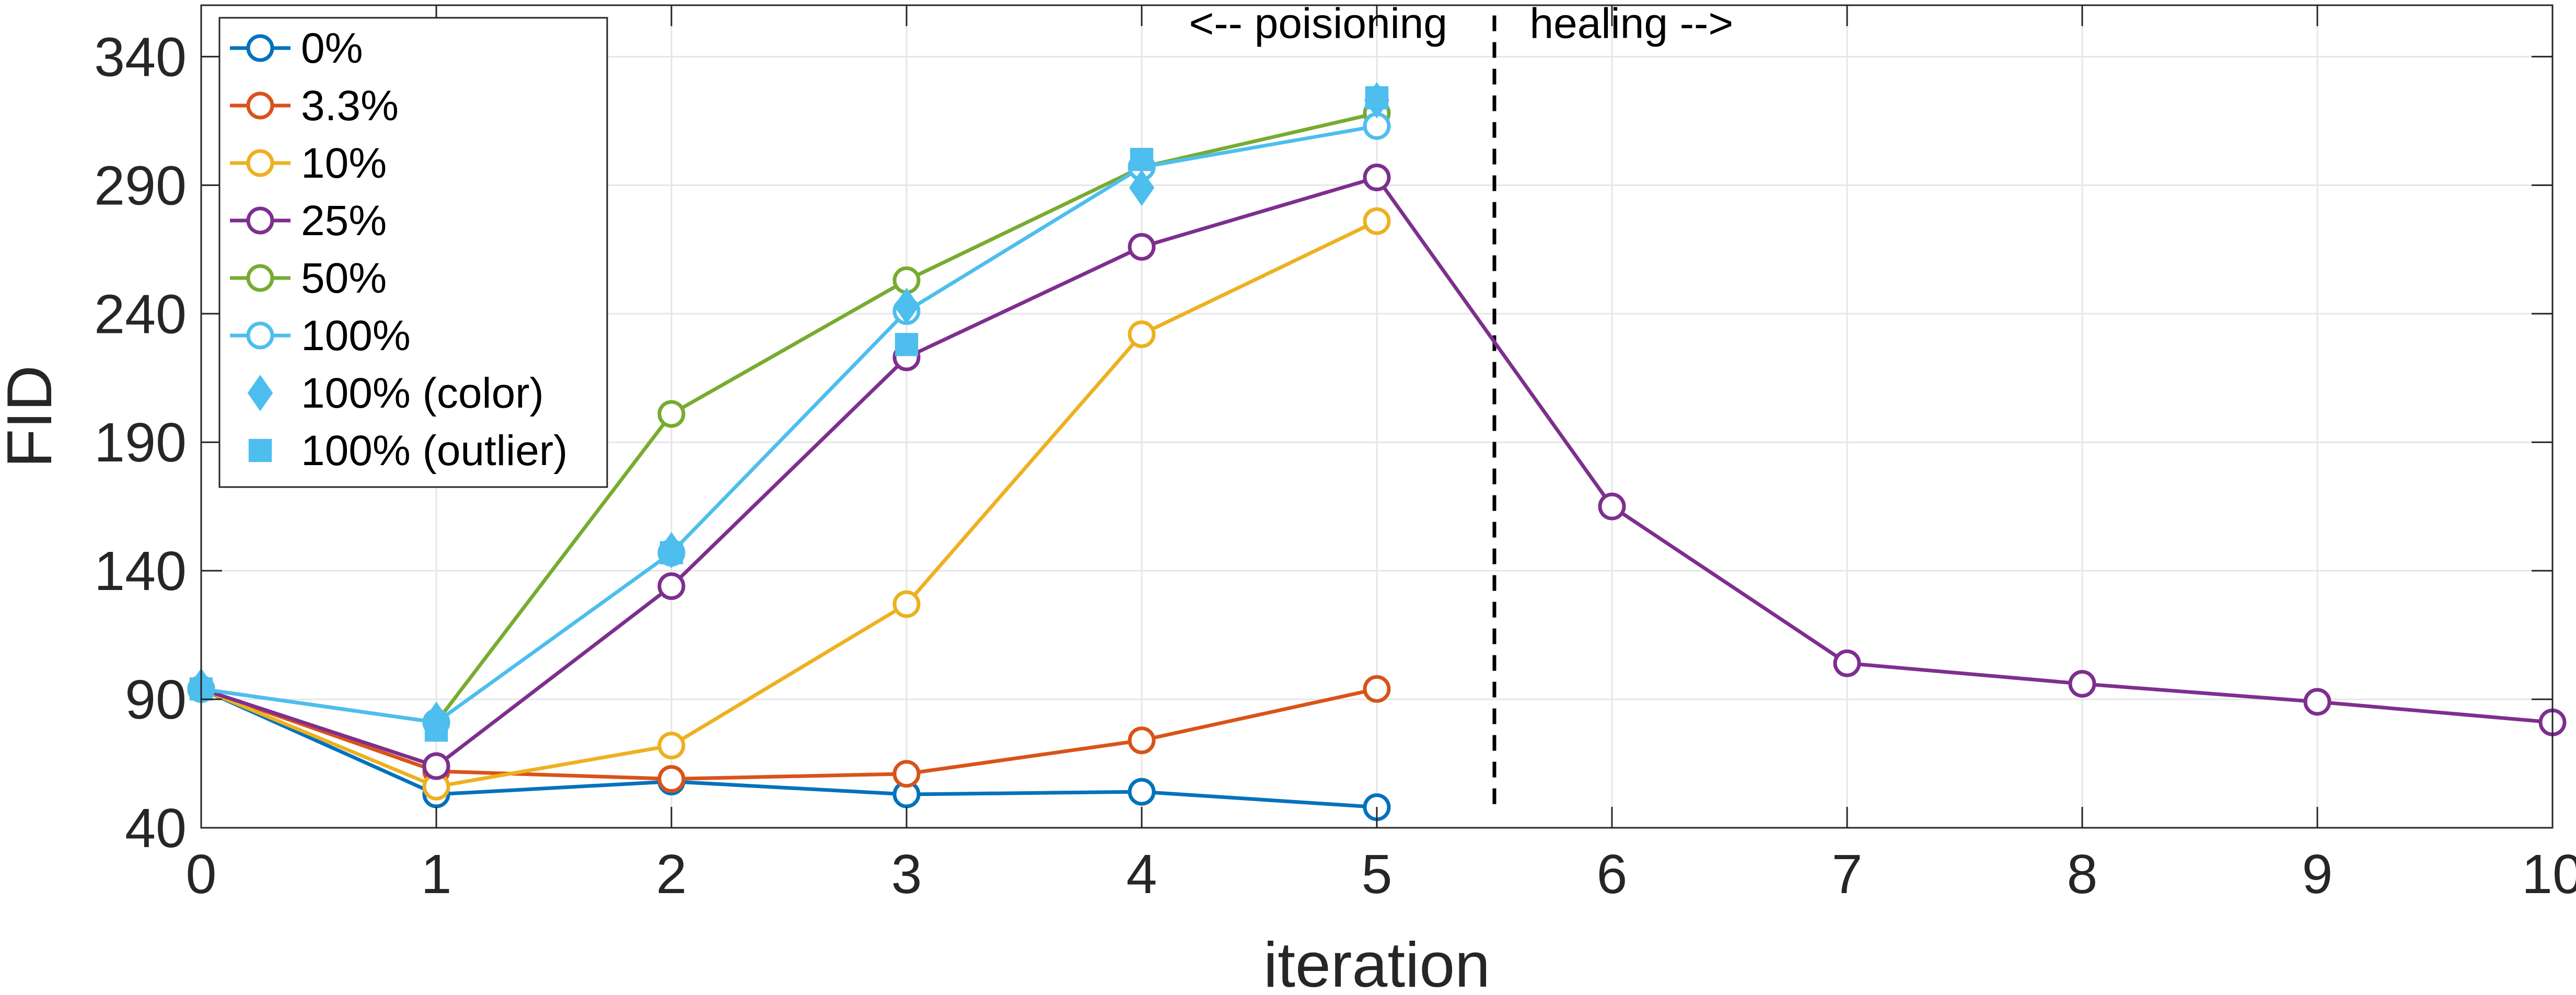 The height and width of the screenshot is (995, 2576). I want to click on annotation-poisoning: <-- poisioning, so click(1318, 23).